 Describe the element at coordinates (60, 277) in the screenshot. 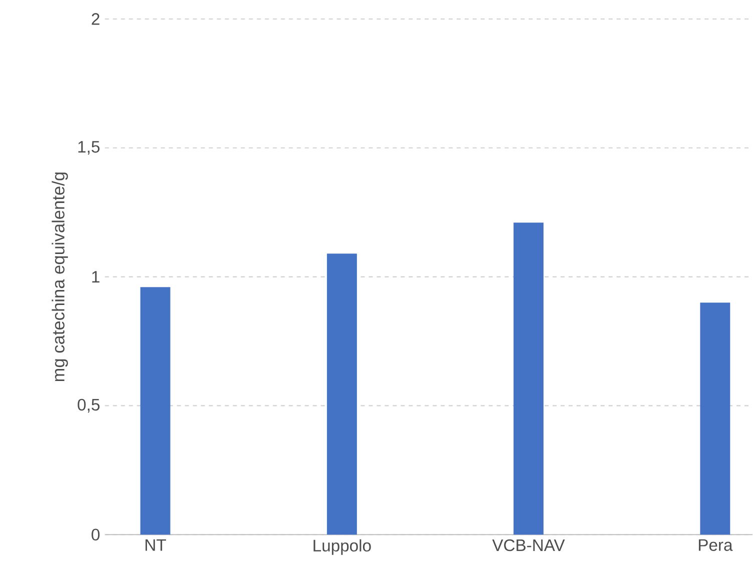

I see `y-axis-title: mg catechina equivalente/g` at that location.